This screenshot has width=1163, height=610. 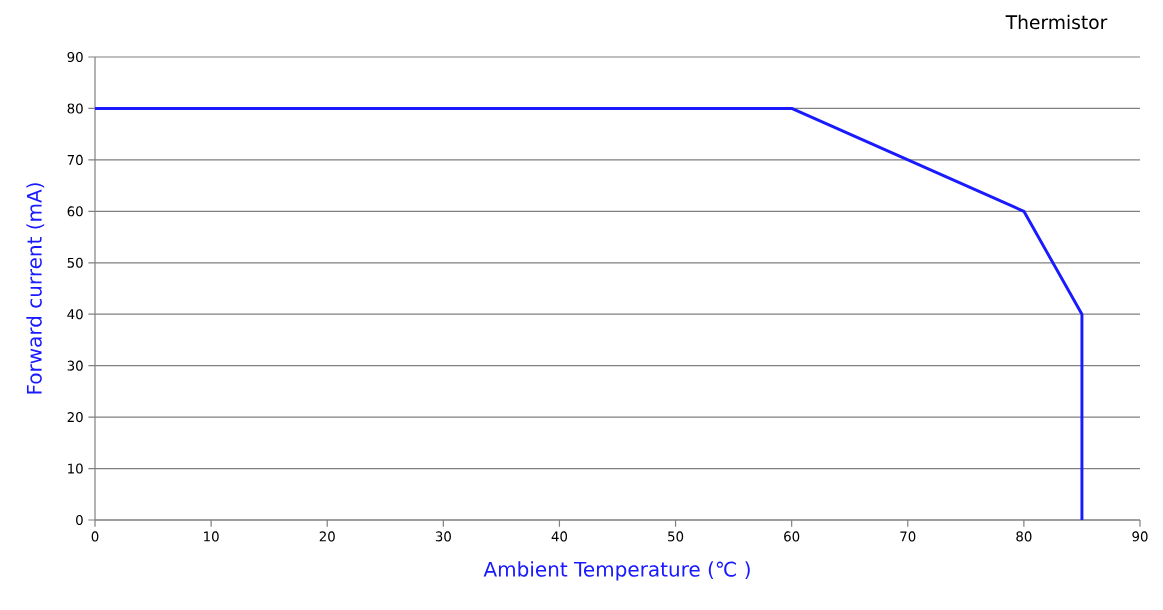 I want to click on x-tick-label: 50, so click(x=676, y=536).